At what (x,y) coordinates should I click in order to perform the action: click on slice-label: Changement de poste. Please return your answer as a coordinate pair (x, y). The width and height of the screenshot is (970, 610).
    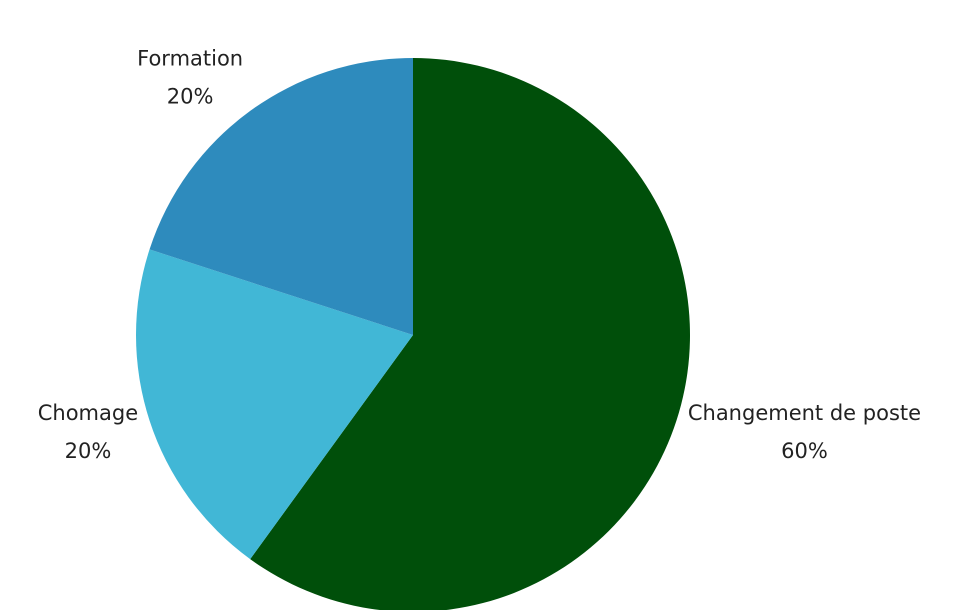
    Looking at the image, I should click on (804, 413).